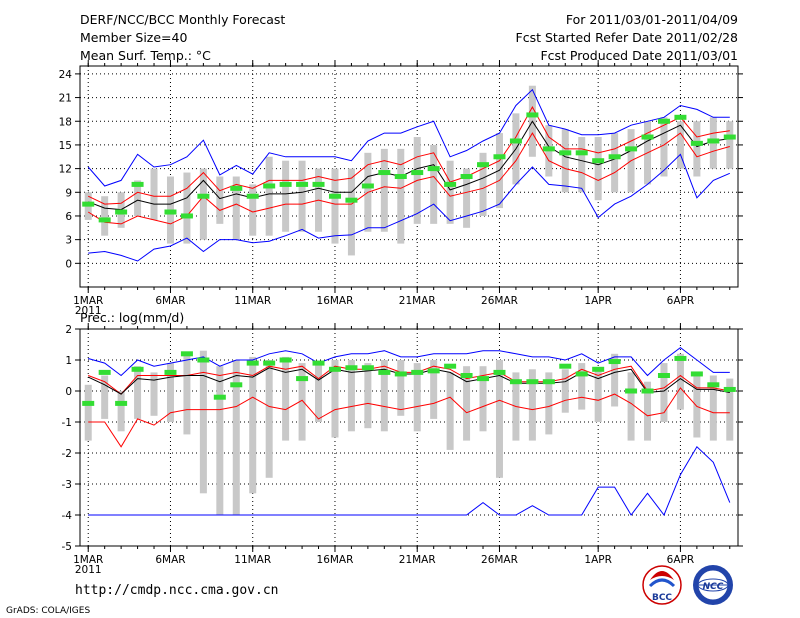 This screenshot has height=618, width=800. What do you see at coordinates (409, 417) in the screenshot?
I see `lower-line` at bounding box center [409, 417].